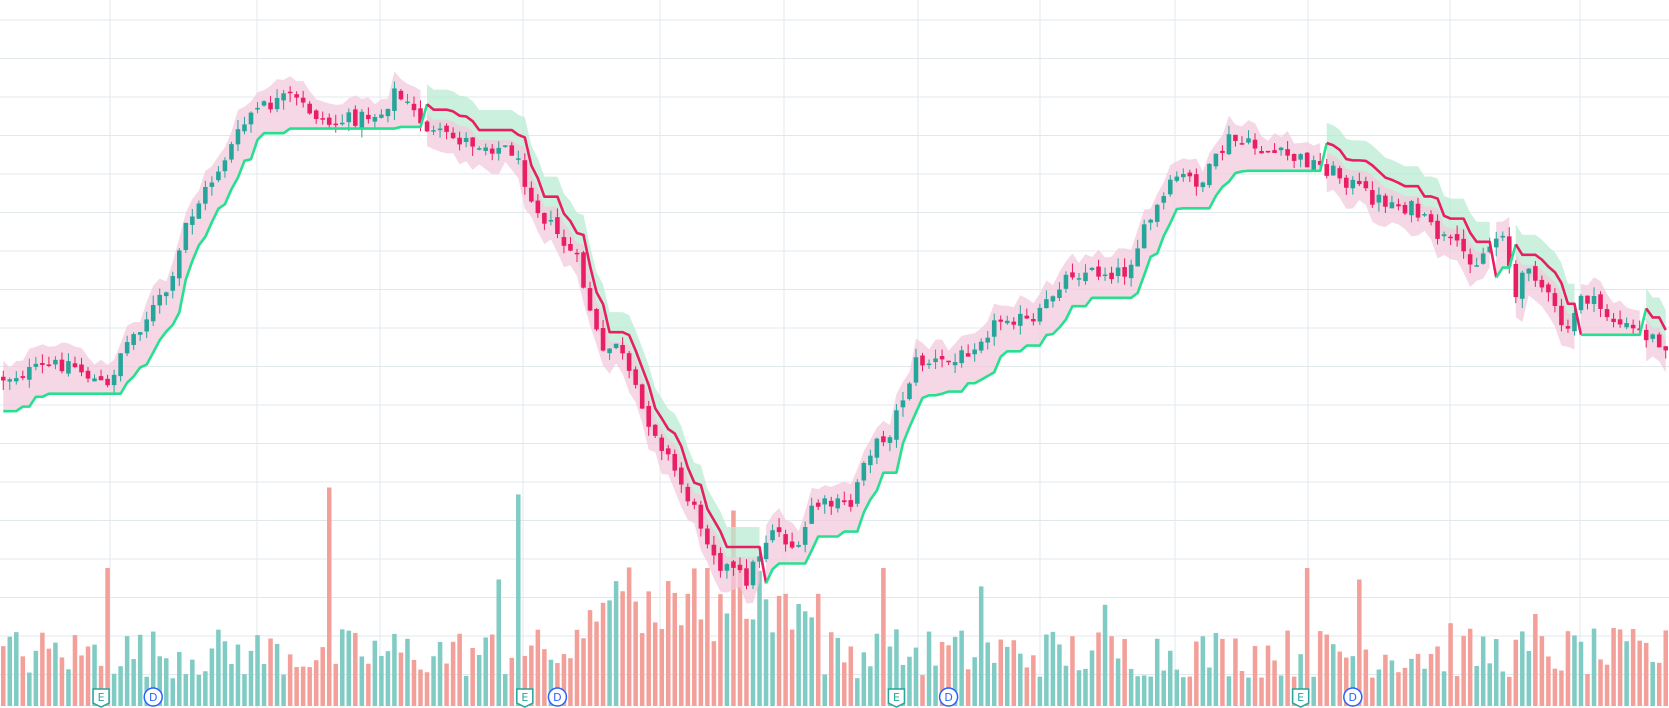  What do you see at coordinates (948, 697) in the screenshot?
I see `dividend-marker-label: D` at bounding box center [948, 697].